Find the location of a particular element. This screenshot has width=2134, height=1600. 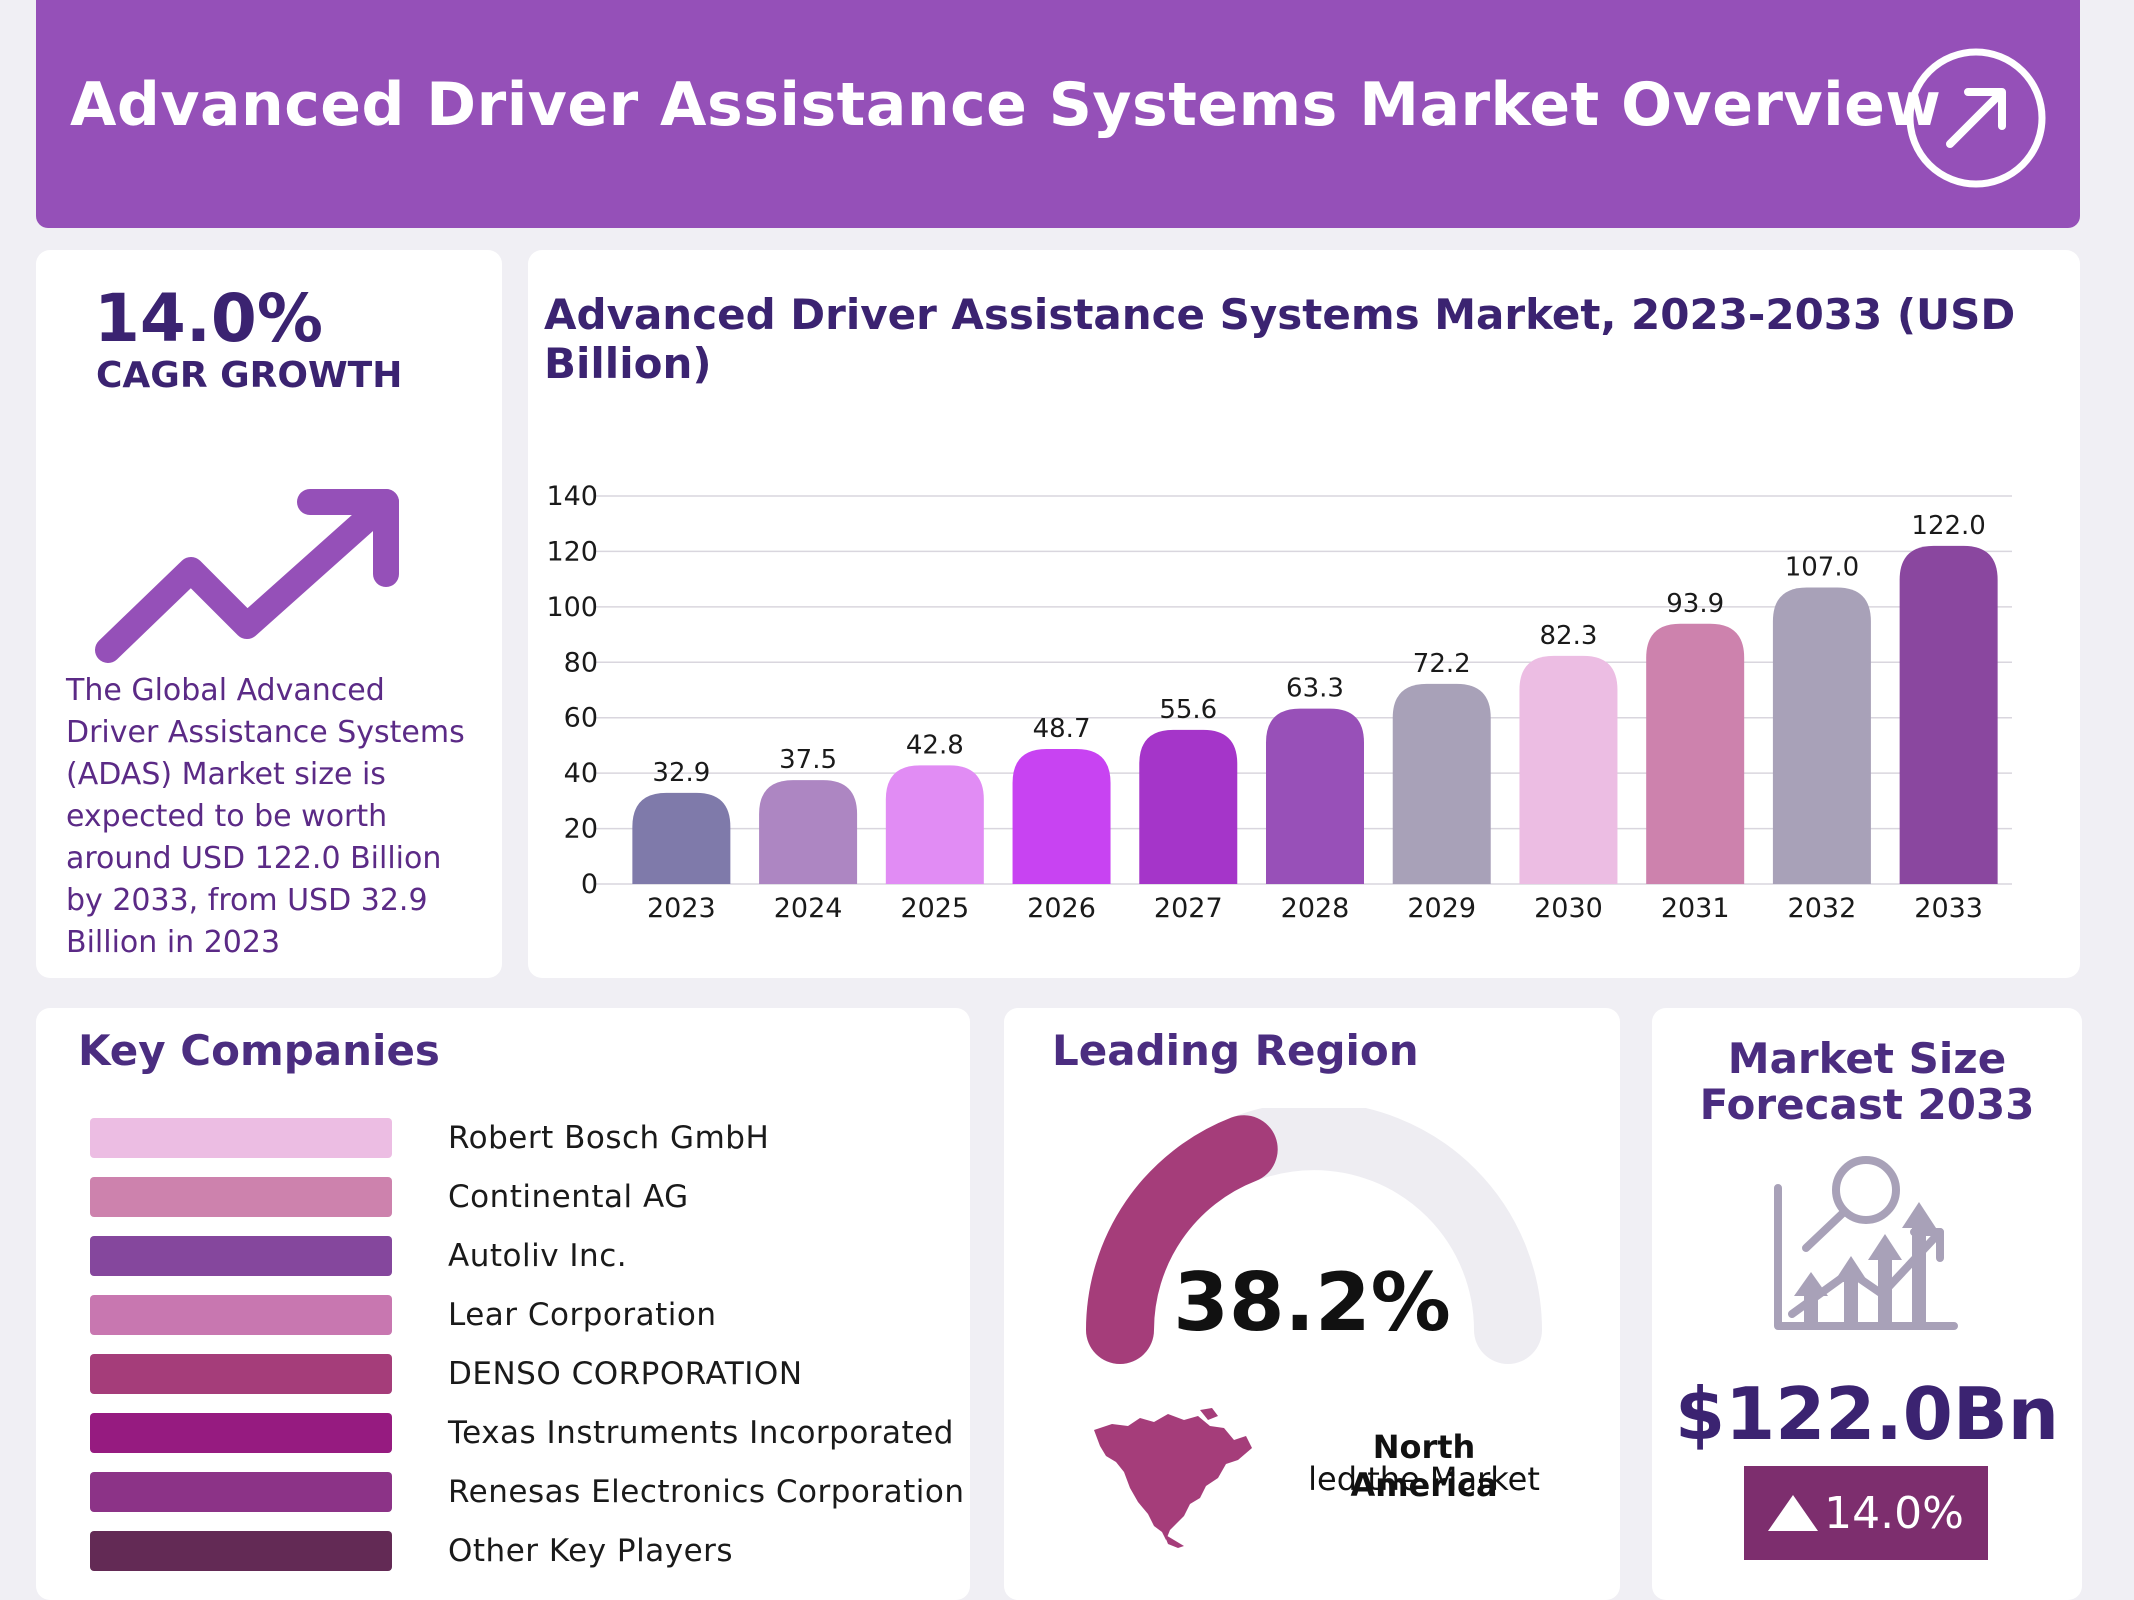

company-name: DENSO CORPORATION is located at coordinates (625, 1374).